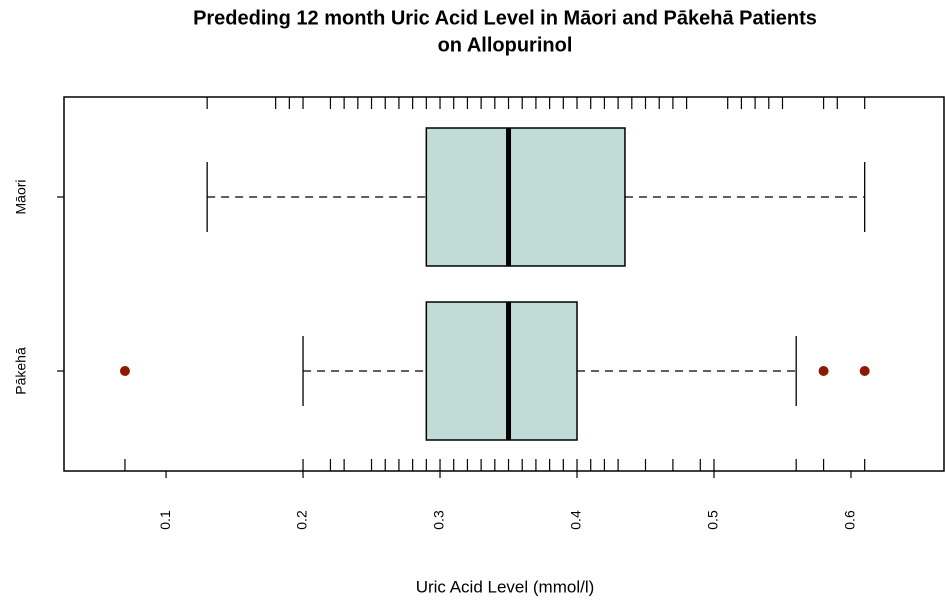 Image resolution: width=945 pixels, height=603 pixels. I want to click on x-tick-label: 0.6, so click(850, 520).